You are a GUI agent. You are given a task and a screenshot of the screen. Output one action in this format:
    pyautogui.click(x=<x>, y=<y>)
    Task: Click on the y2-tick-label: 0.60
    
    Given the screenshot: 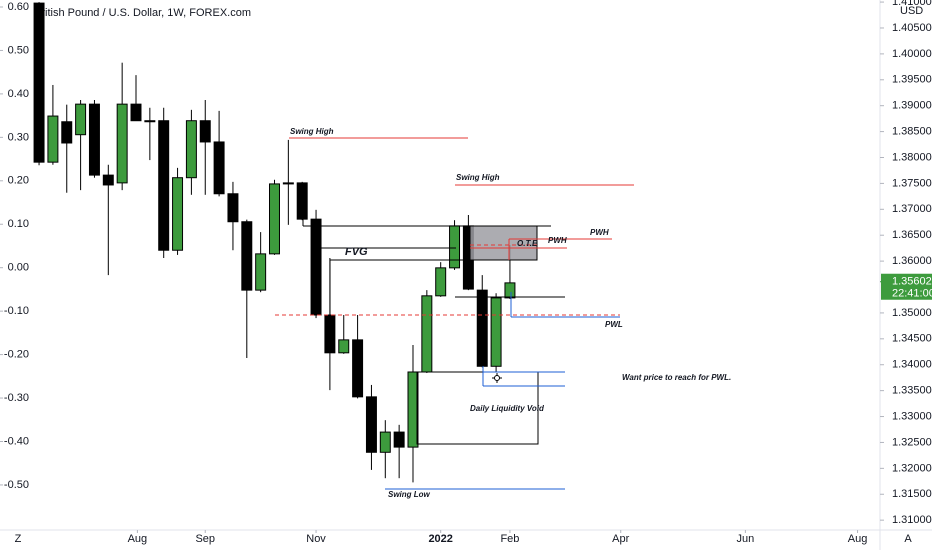 What is the action you would take?
    pyautogui.click(x=18, y=7)
    